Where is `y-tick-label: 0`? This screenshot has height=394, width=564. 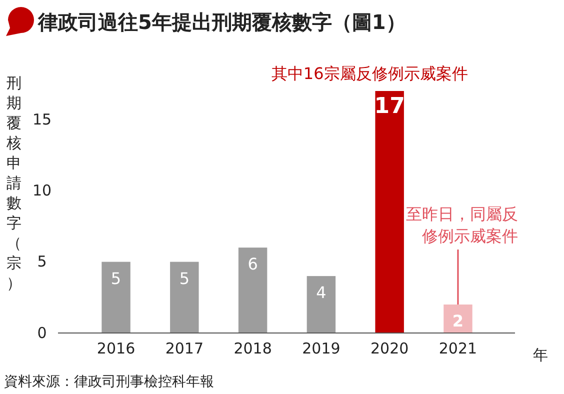 y-tick-label: 0 is located at coordinates (42, 333).